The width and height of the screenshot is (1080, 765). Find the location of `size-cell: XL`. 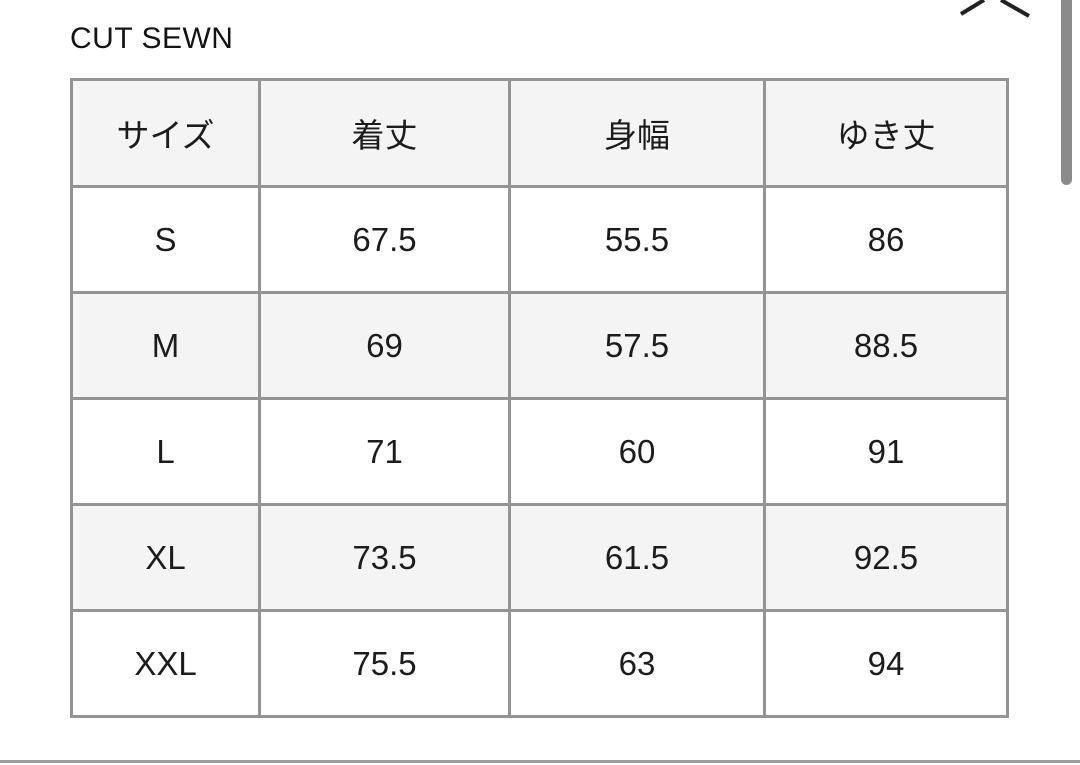

size-cell: XL is located at coordinates (165, 557).